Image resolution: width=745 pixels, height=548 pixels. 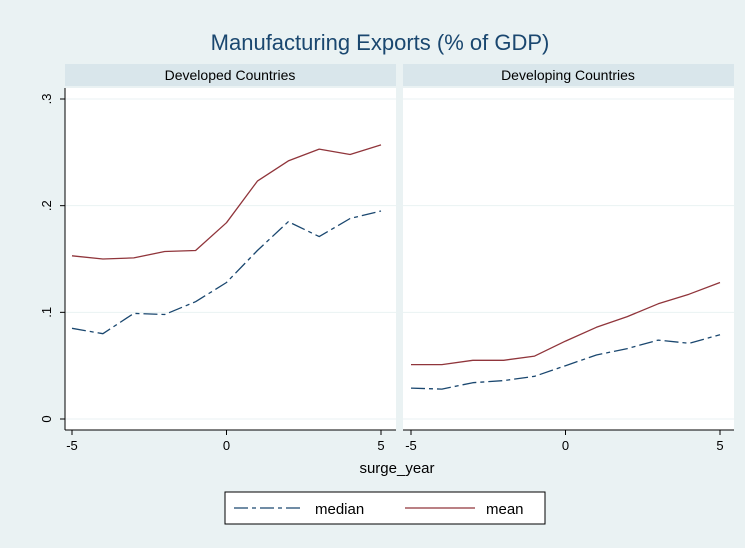 I want to click on y-tick-label: 0, so click(x=46, y=418).